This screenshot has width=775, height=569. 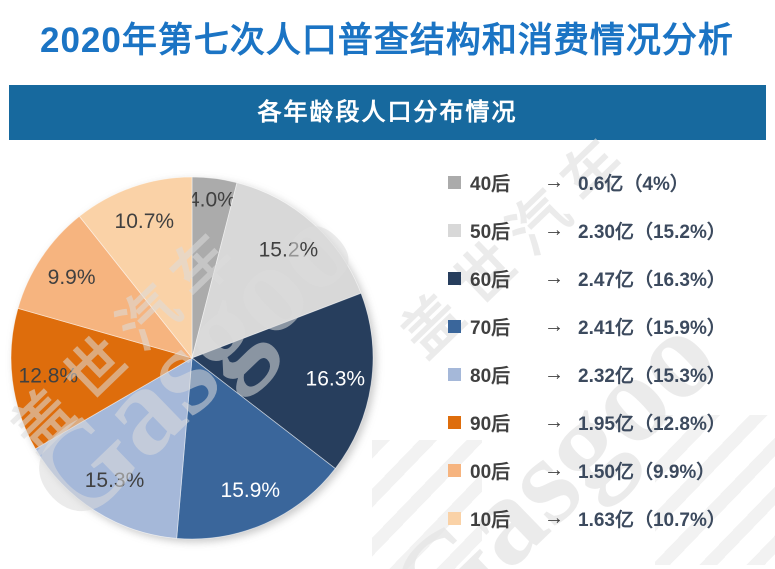 What do you see at coordinates (212, 200) in the screenshot?
I see `pie-percent-label-40后: 4.0%` at bounding box center [212, 200].